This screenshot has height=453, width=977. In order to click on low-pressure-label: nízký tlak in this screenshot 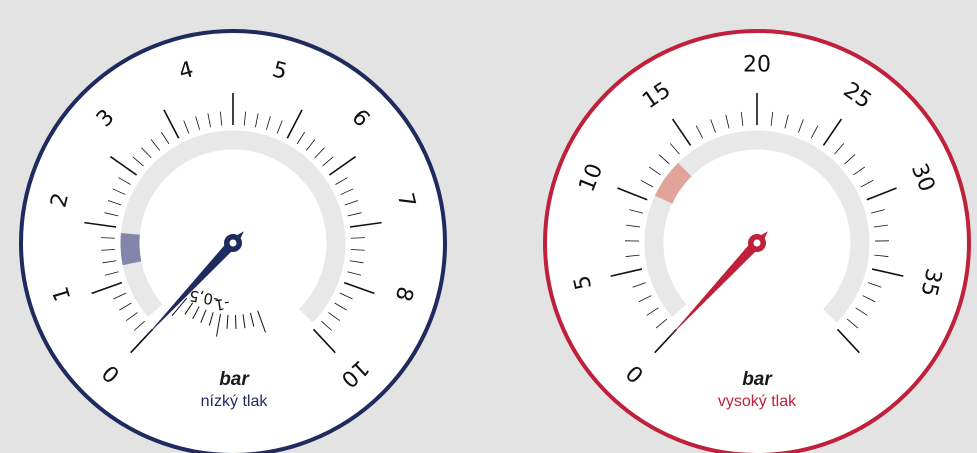, I will do `click(234, 401)`.